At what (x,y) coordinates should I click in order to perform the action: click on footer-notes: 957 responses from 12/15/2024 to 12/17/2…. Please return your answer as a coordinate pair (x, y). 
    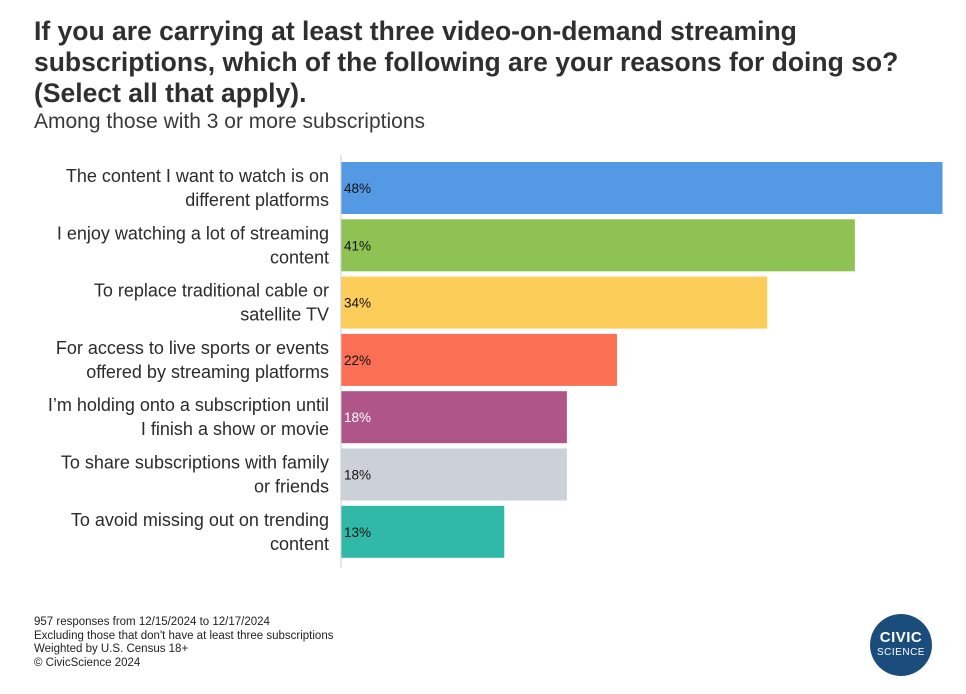
    Looking at the image, I should click on (183, 643).